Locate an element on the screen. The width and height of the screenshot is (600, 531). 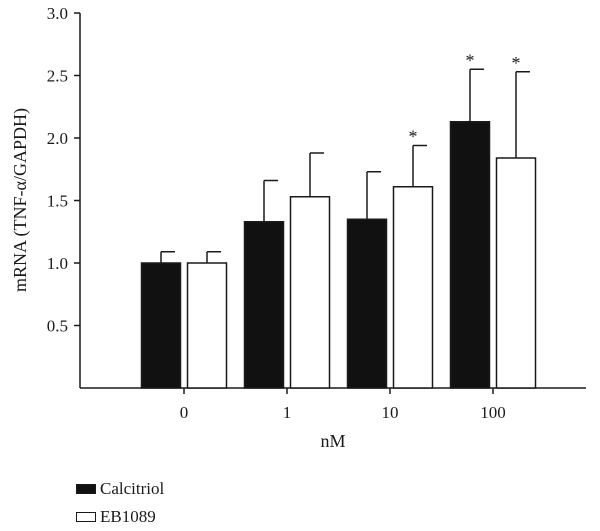
y-axis-label: mRNA (TNF-α/GAPDH) is located at coordinates (20, 200).